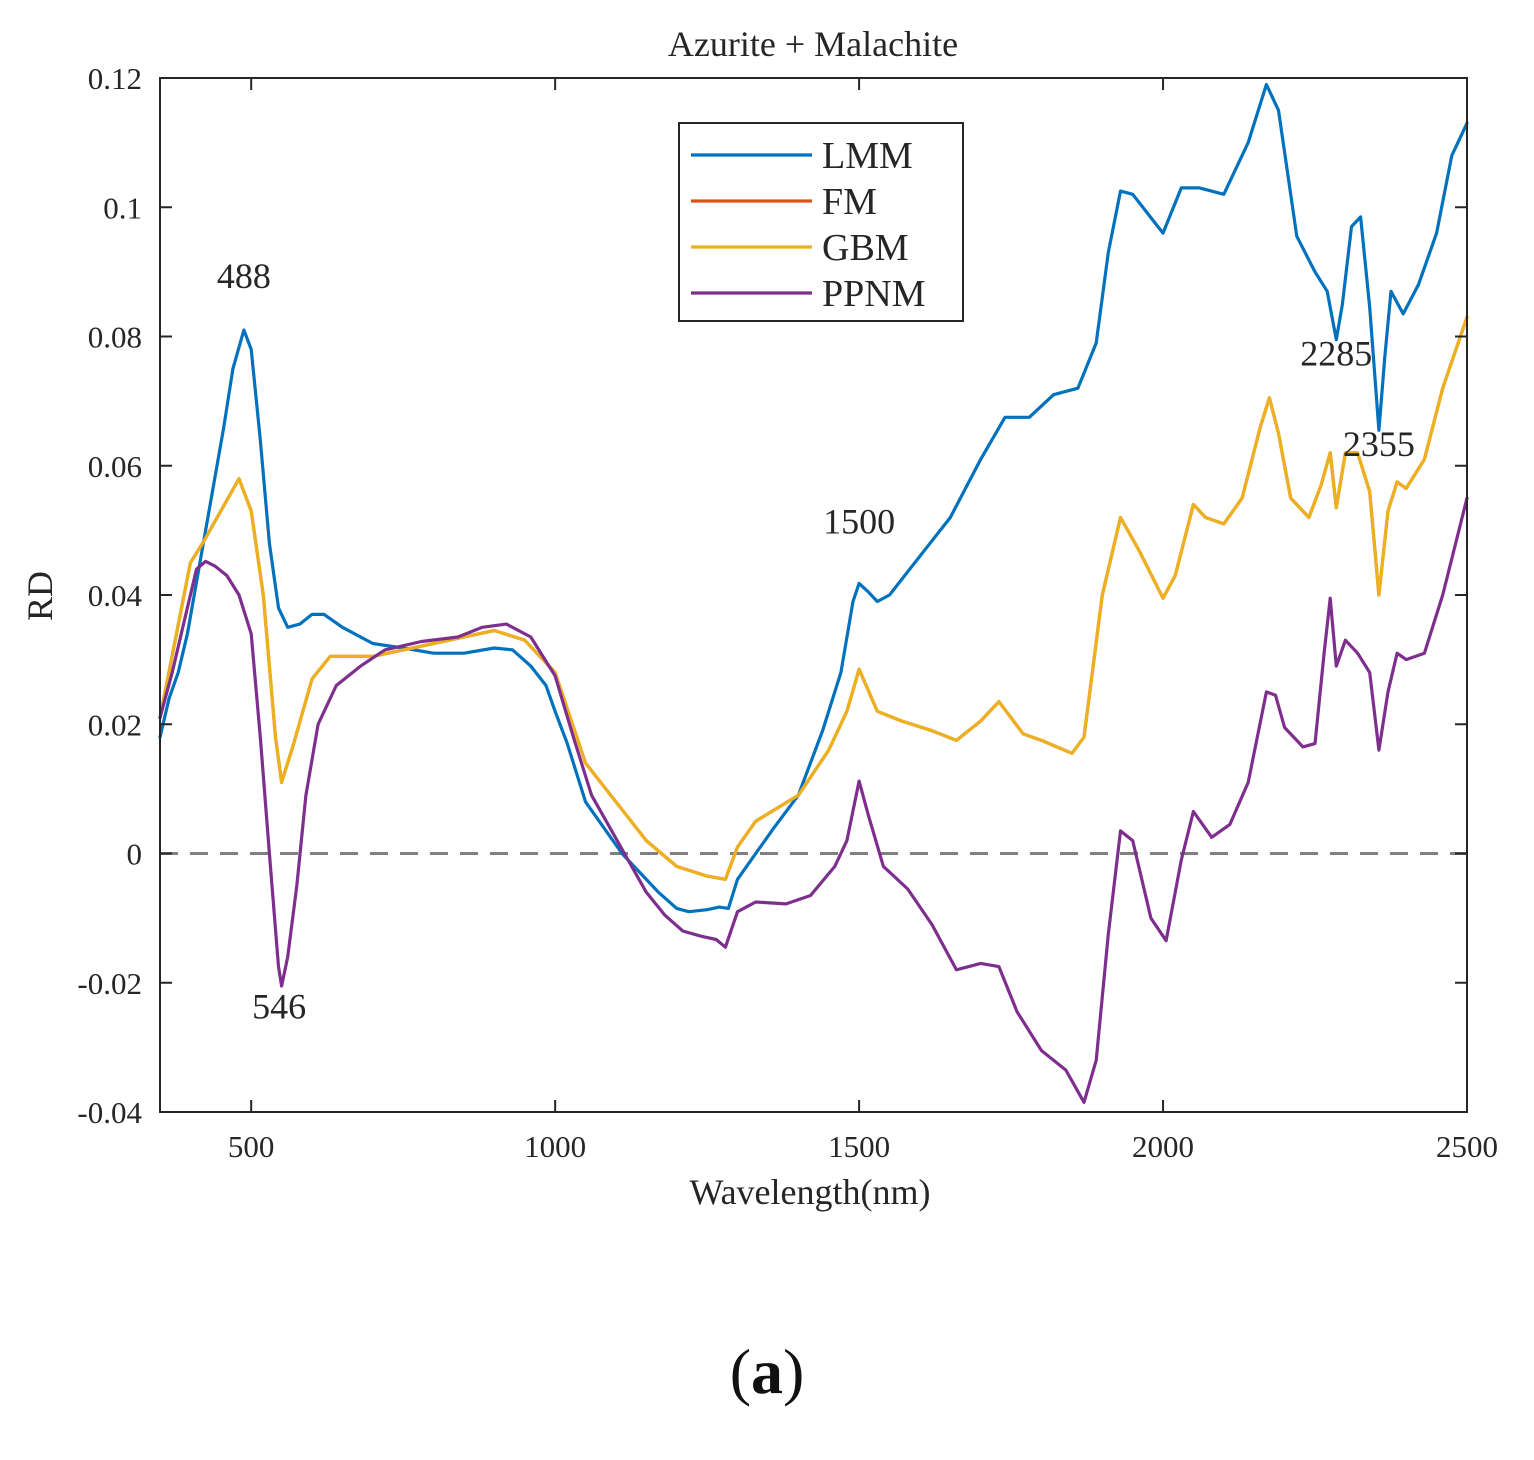 The image size is (1534, 1460). I want to click on x-tick-label: 2500, so click(1467, 1146).